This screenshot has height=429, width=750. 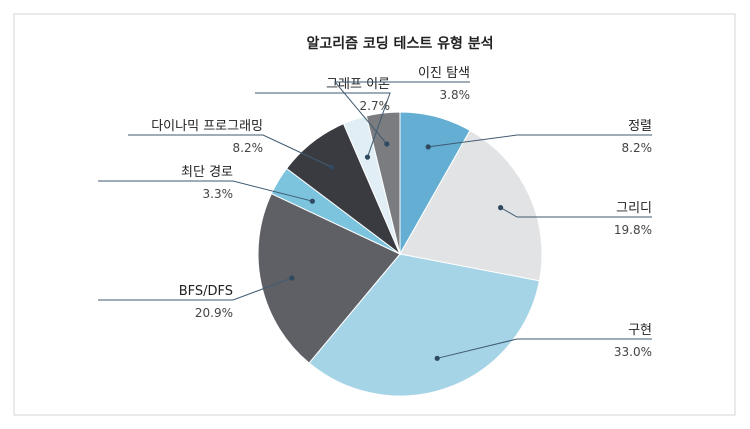 What do you see at coordinates (206, 291) in the screenshot?
I see `slice-label: BFS/DFS` at bounding box center [206, 291].